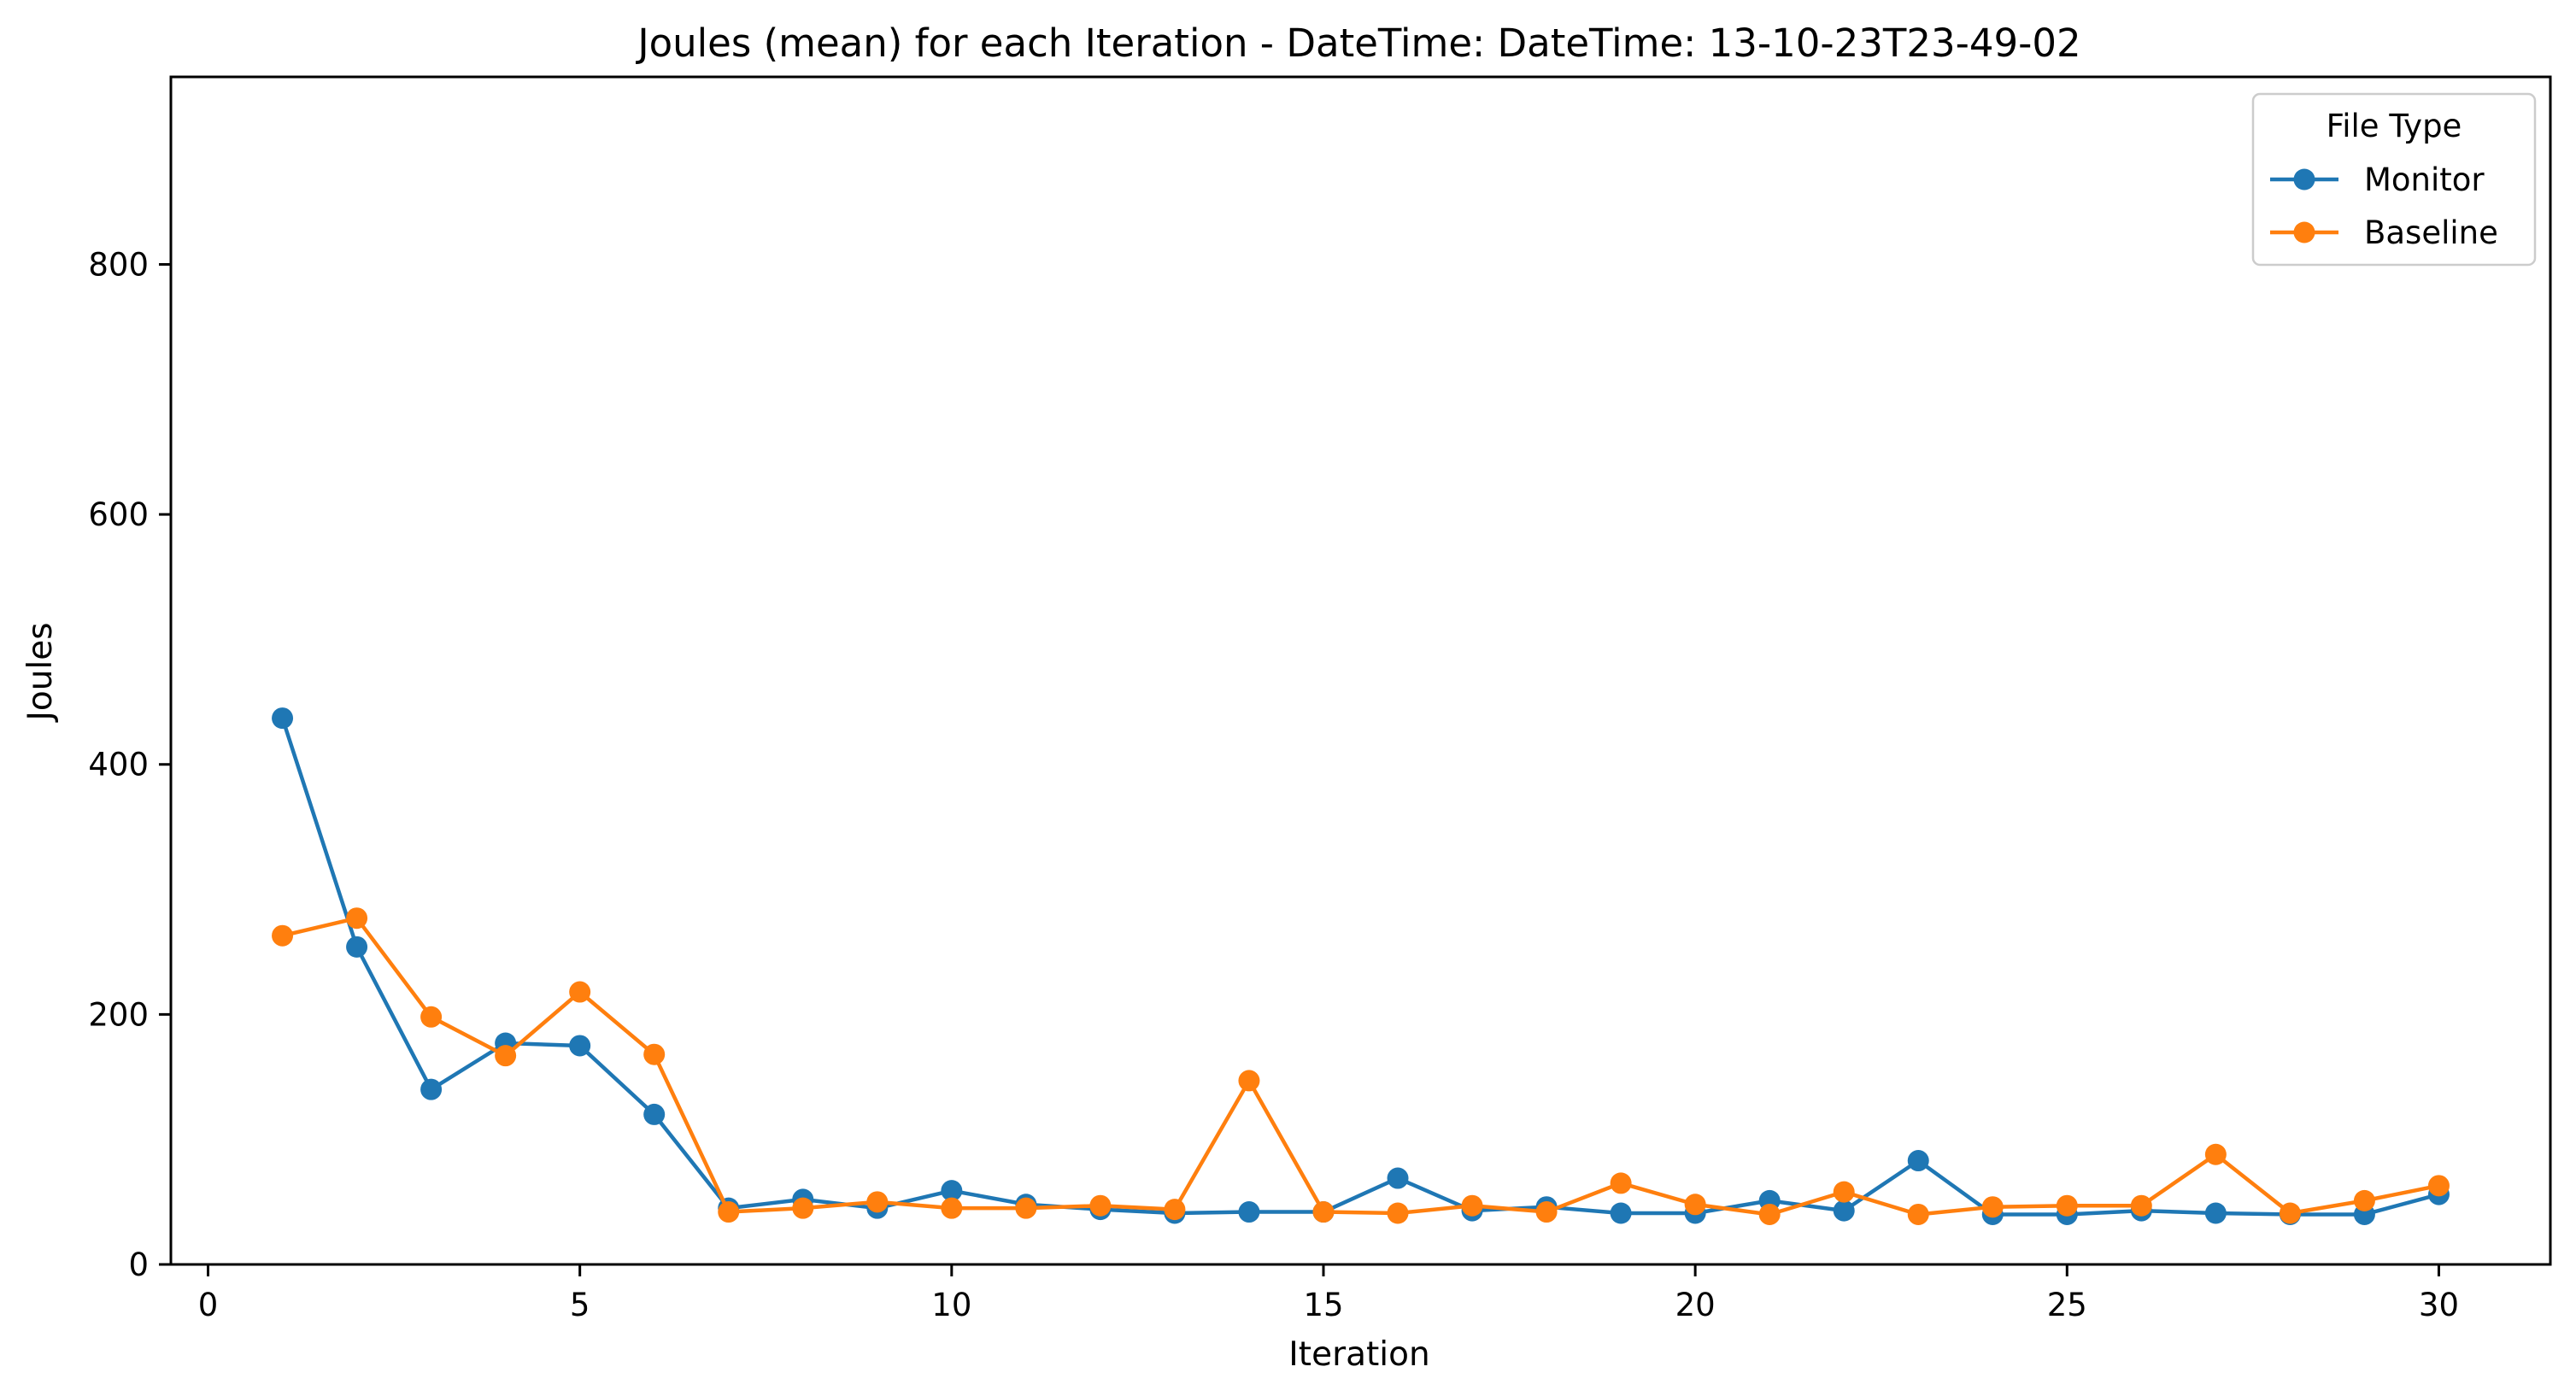 This screenshot has width=2576, height=1396. I want to click on legend-label-monitor: Monitor, so click(2424, 179).